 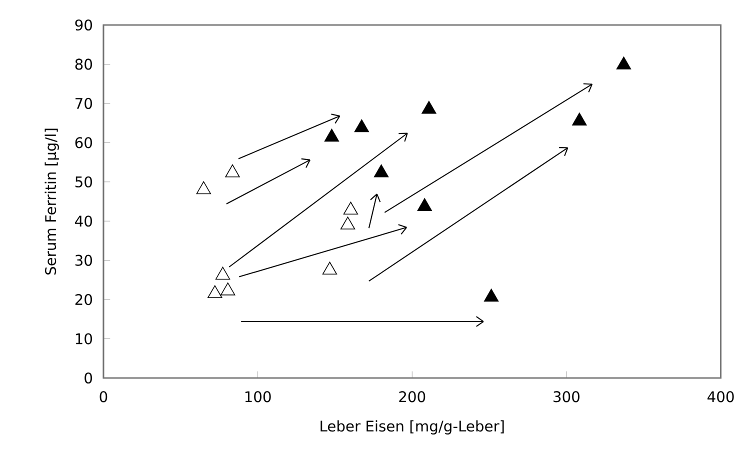 I want to click on y-tick-label: 50, so click(x=83, y=182).